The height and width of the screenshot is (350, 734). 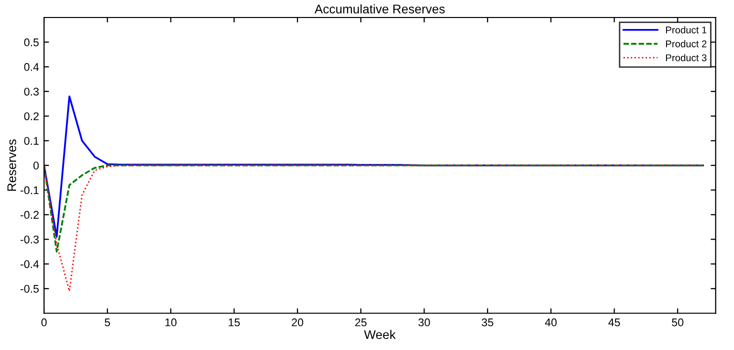 What do you see at coordinates (686, 44) in the screenshot?
I see `legend-label: Product 2` at bounding box center [686, 44].